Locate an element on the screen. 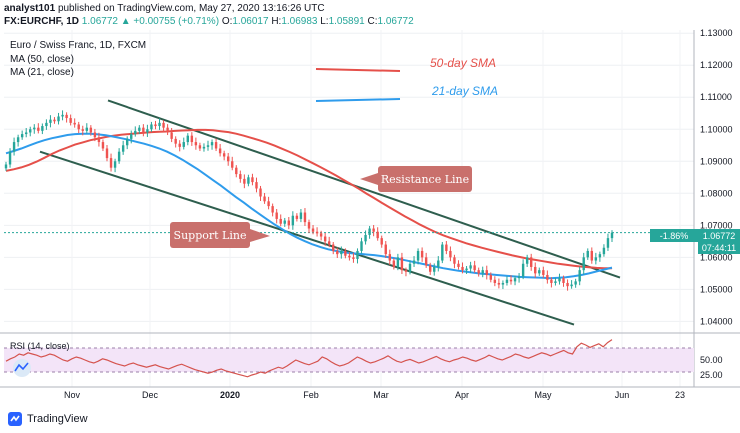 The height and width of the screenshot is (433, 740). support-label: Support Line is located at coordinates (210, 235).